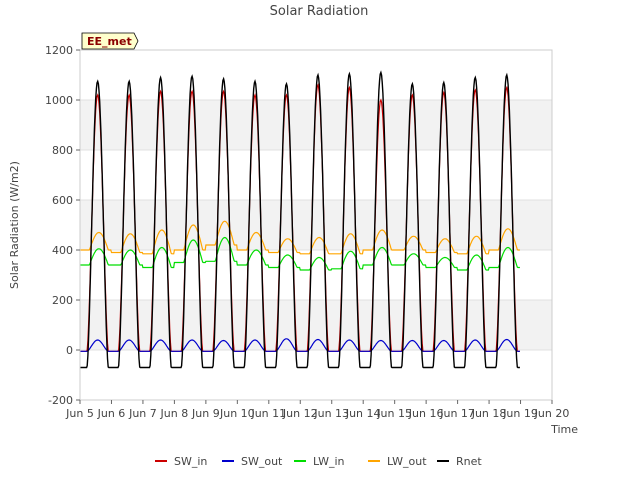 This screenshot has width=640, height=480. Describe the element at coordinates (552, 413) in the screenshot. I see `x-tick-label: Jun 20` at that location.